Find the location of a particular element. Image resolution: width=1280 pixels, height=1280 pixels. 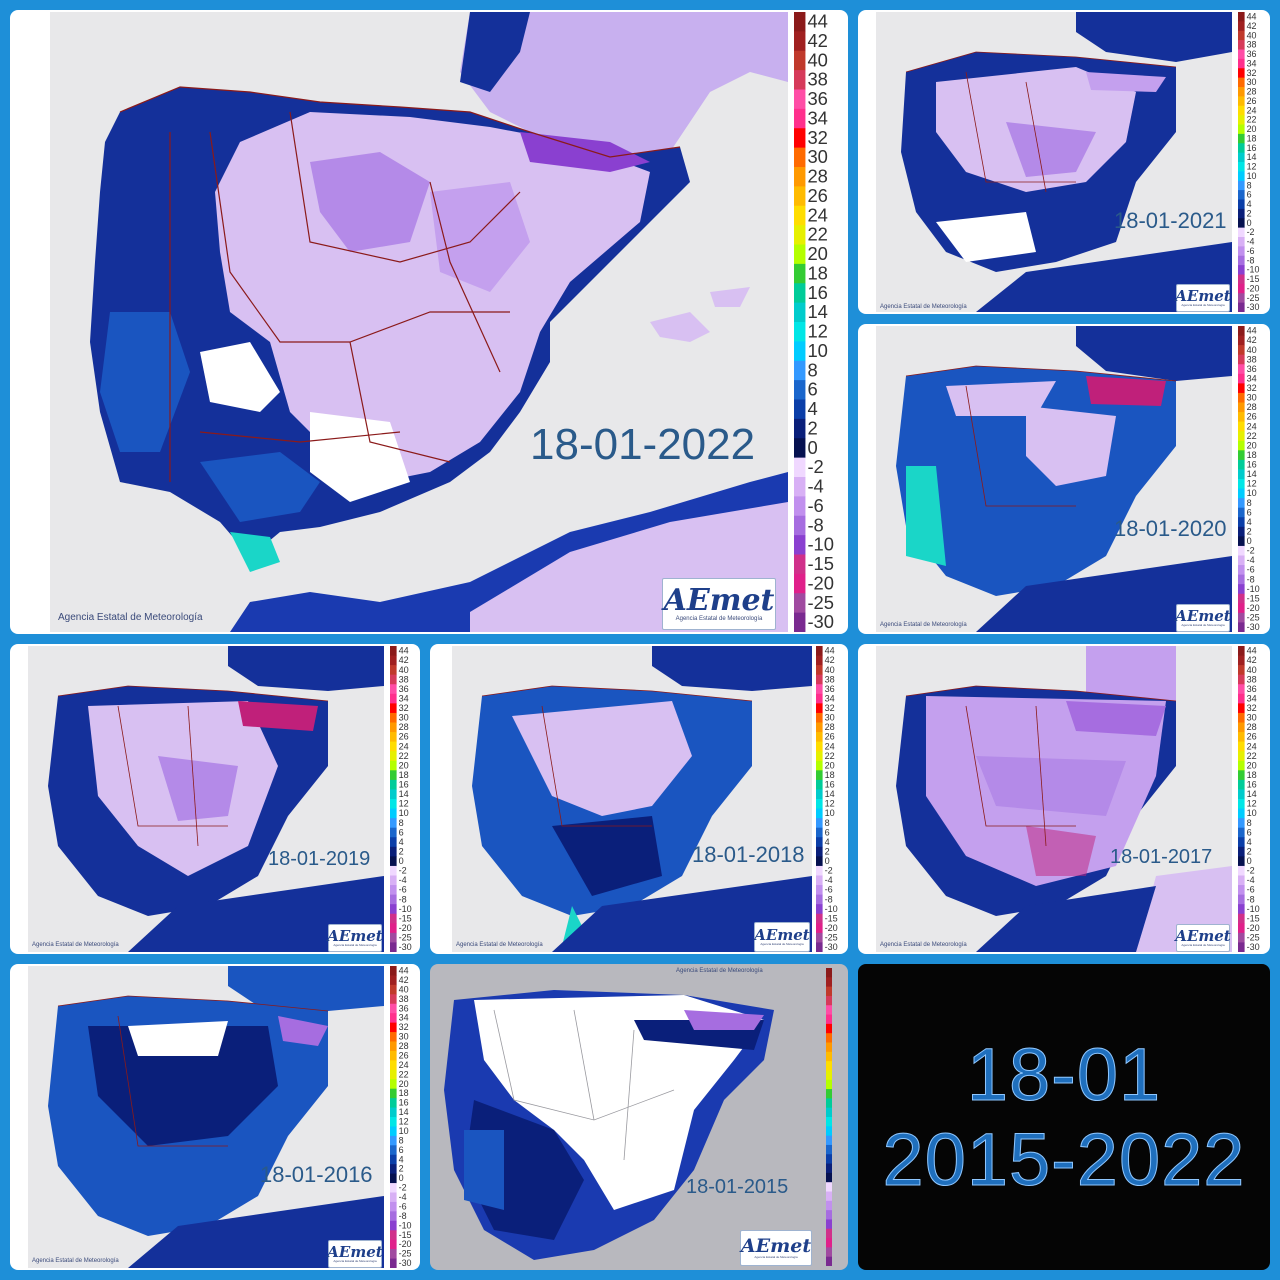

legend-label: -30 is located at coordinates (405, 1263).